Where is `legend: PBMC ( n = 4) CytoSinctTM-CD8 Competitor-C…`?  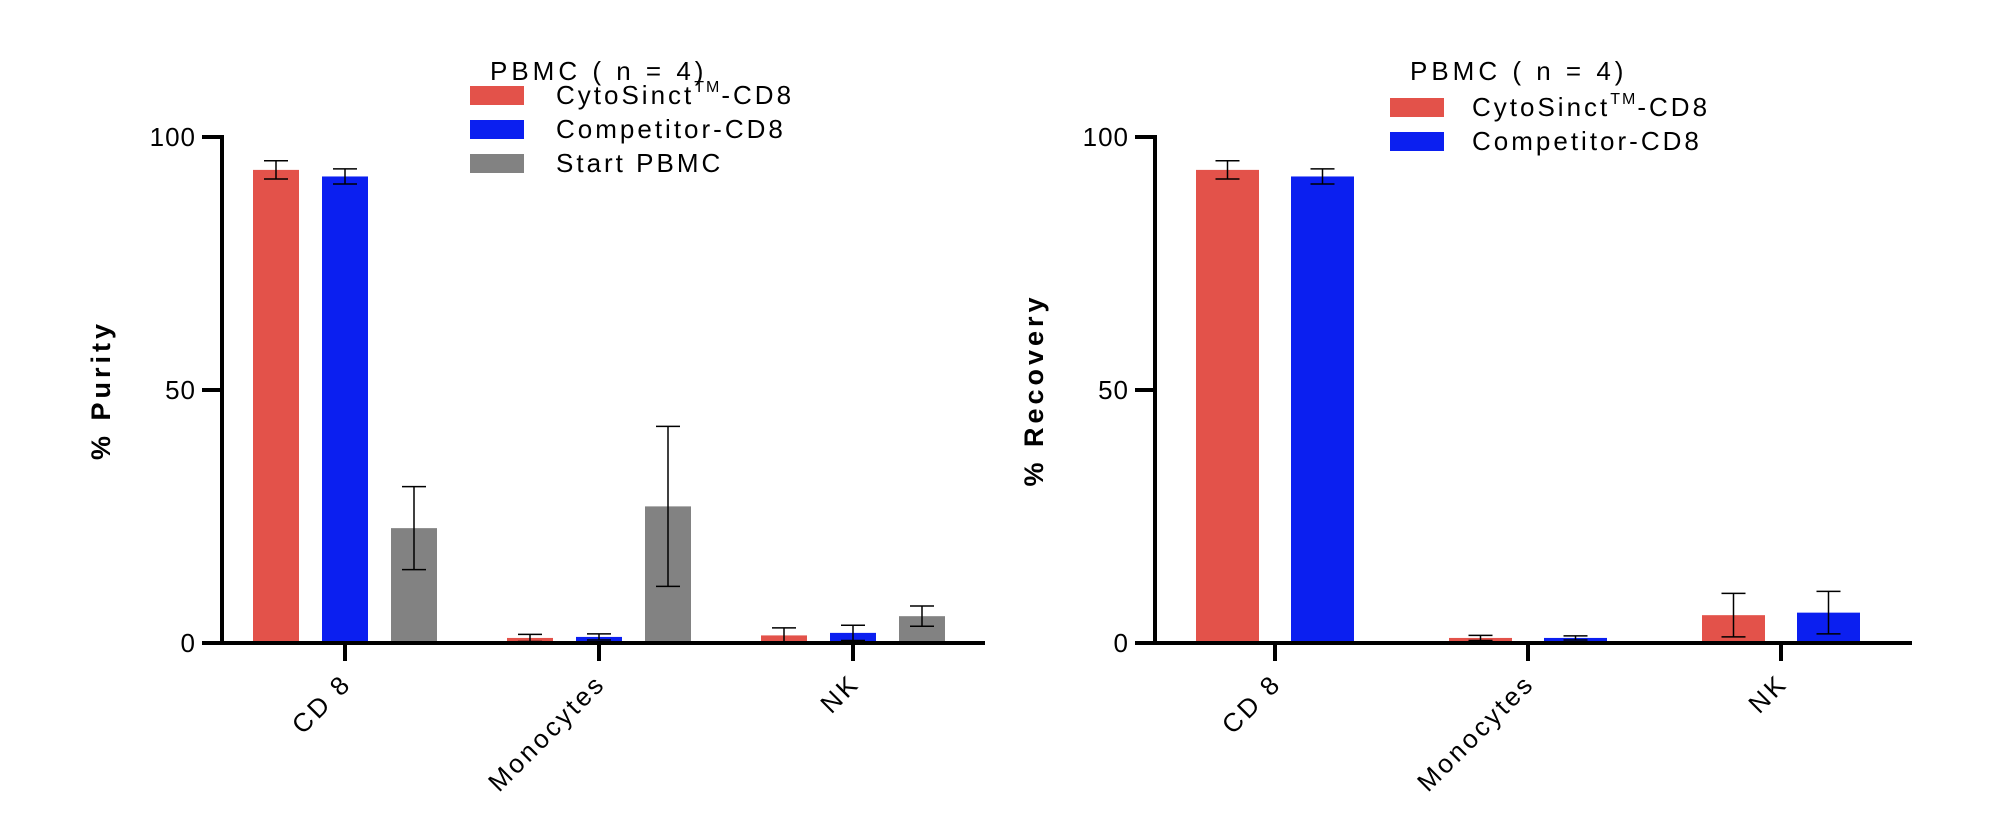
legend: PBMC ( n = 4) CytoSinctTM-CD8 Competitor-C… is located at coordinates (1550, 106).